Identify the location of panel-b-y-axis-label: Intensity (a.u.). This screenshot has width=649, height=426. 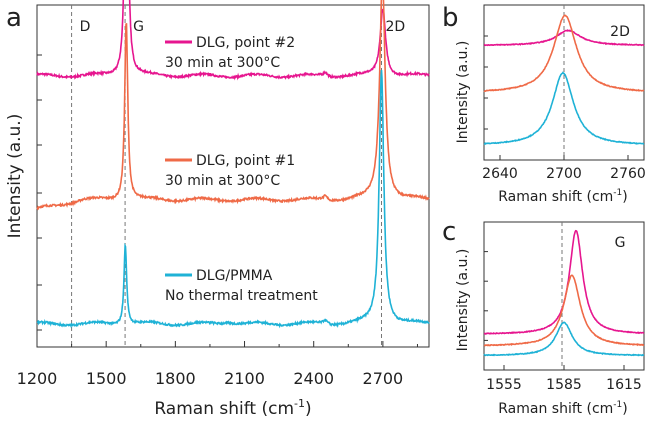
(463, 92).